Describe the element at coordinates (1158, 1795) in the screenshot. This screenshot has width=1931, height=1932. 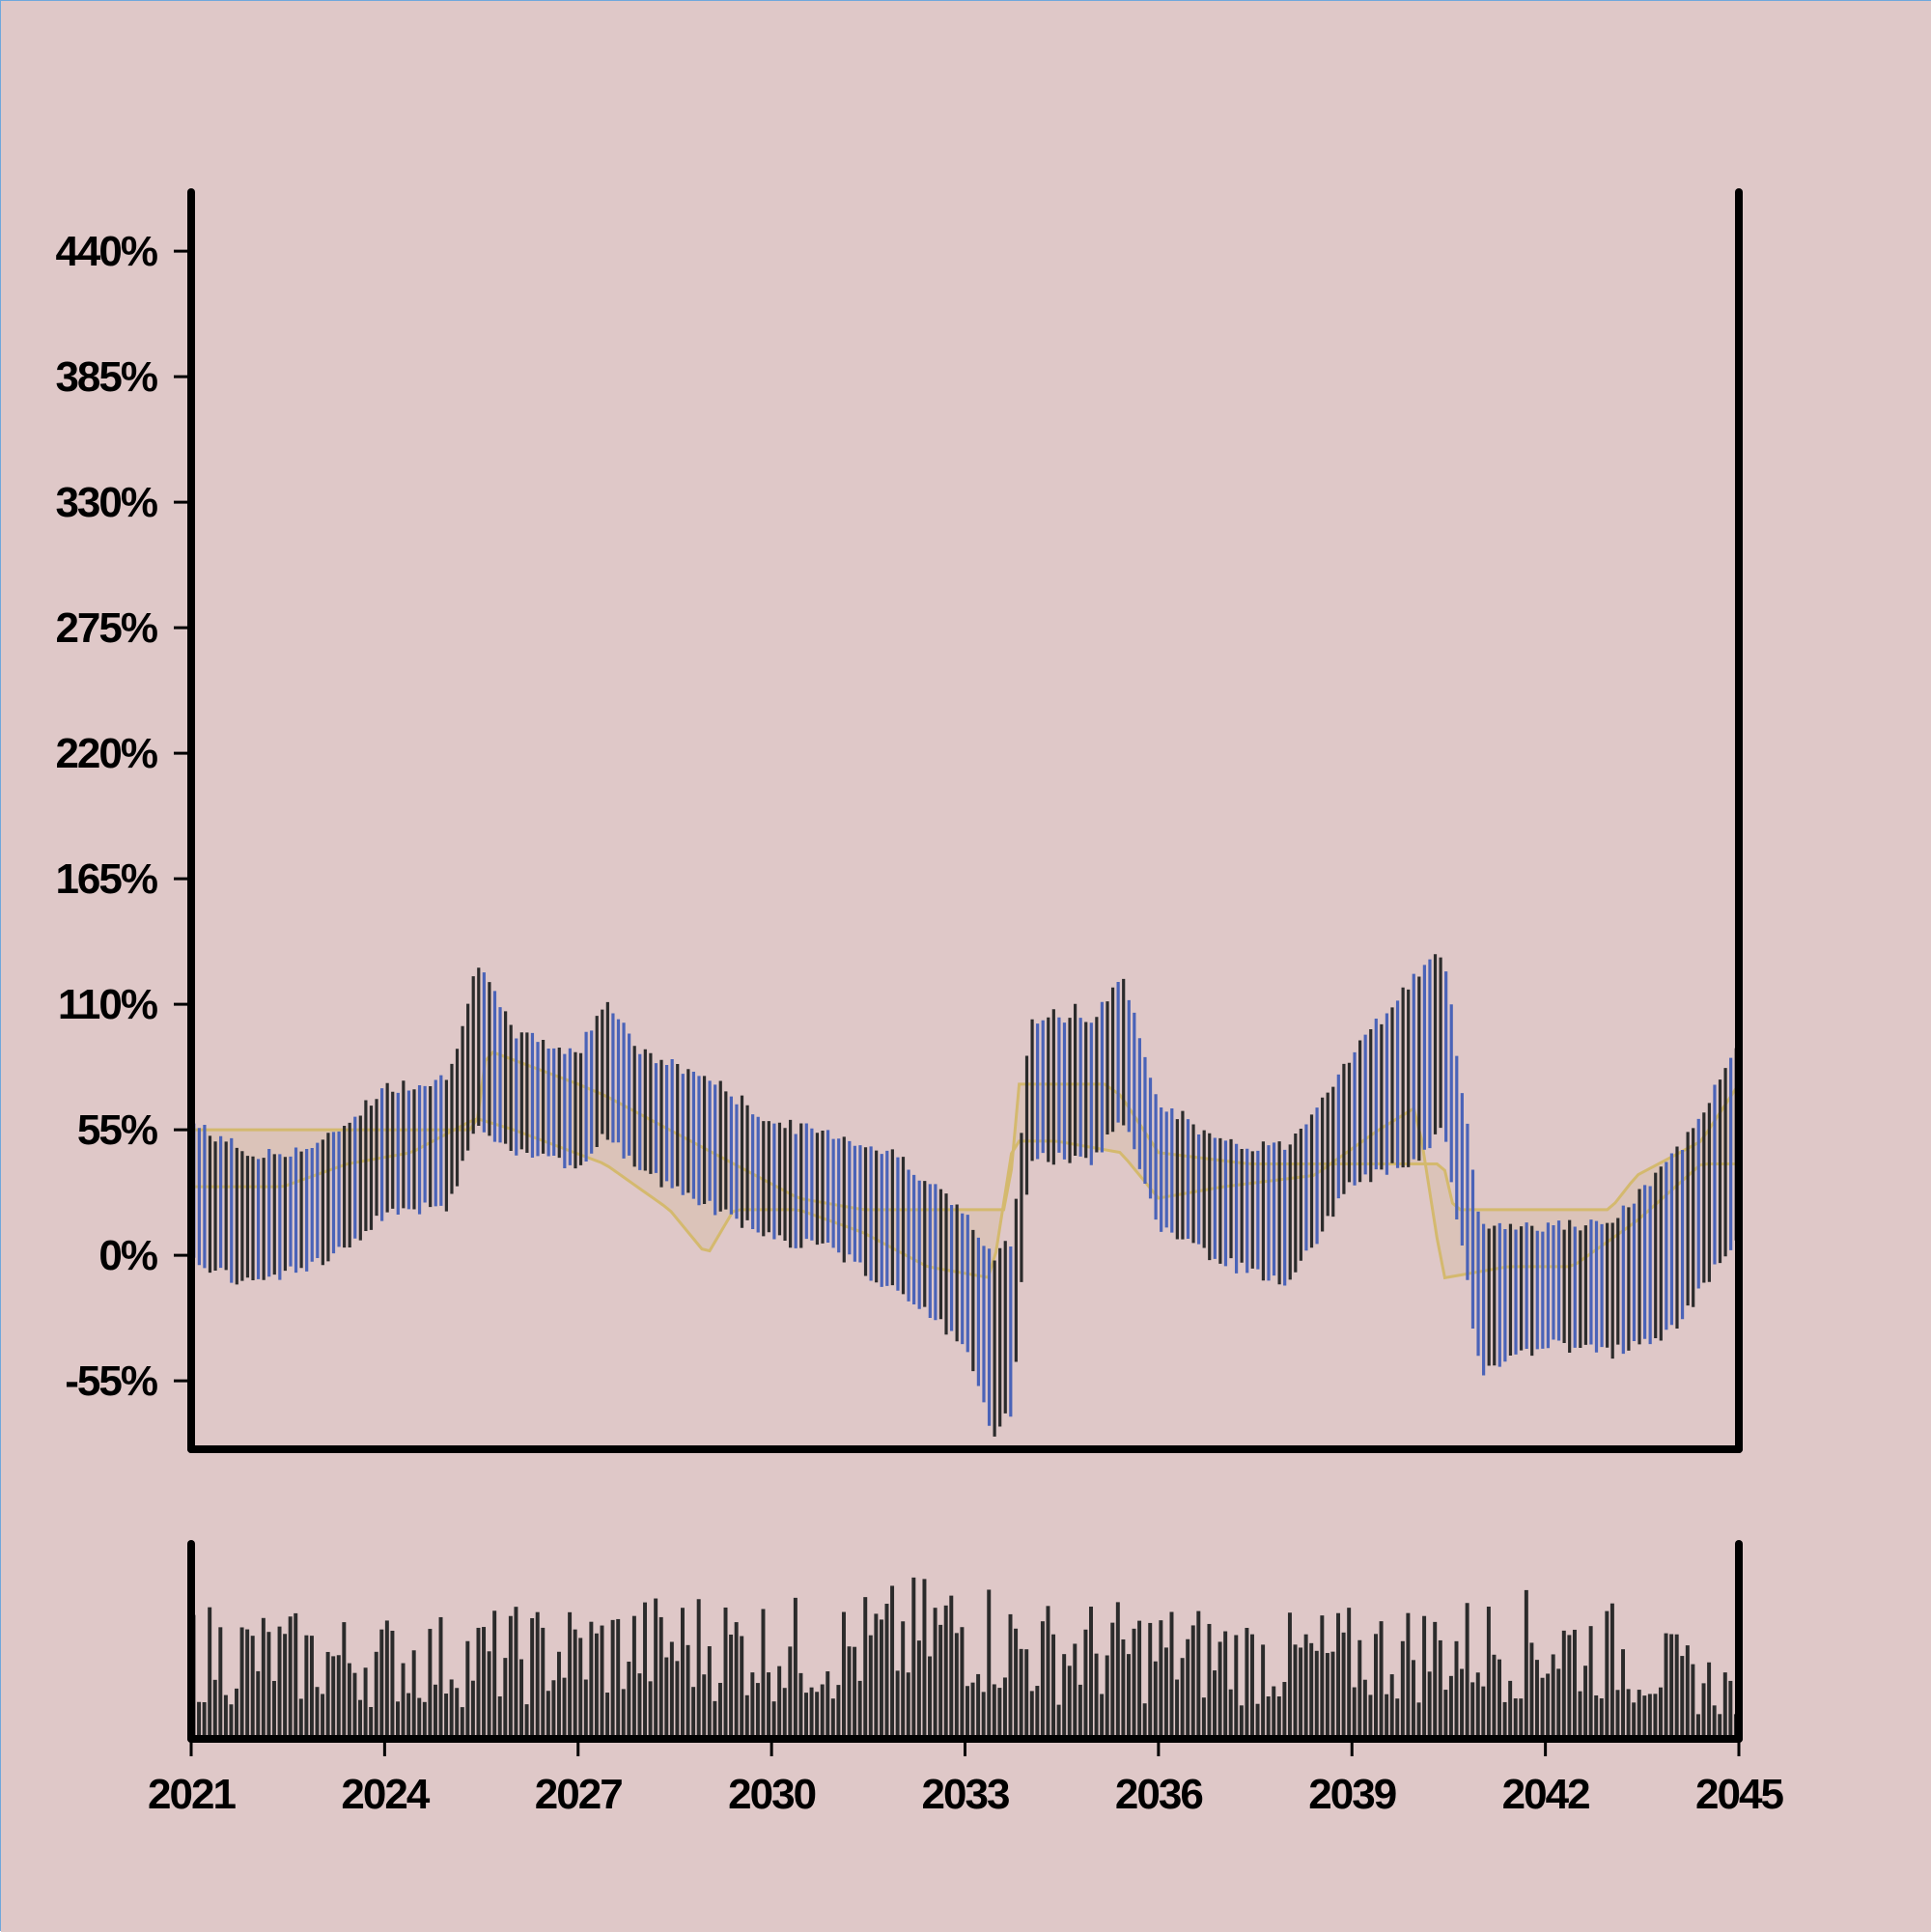
I see `x-tick-label: 2036` at that location.